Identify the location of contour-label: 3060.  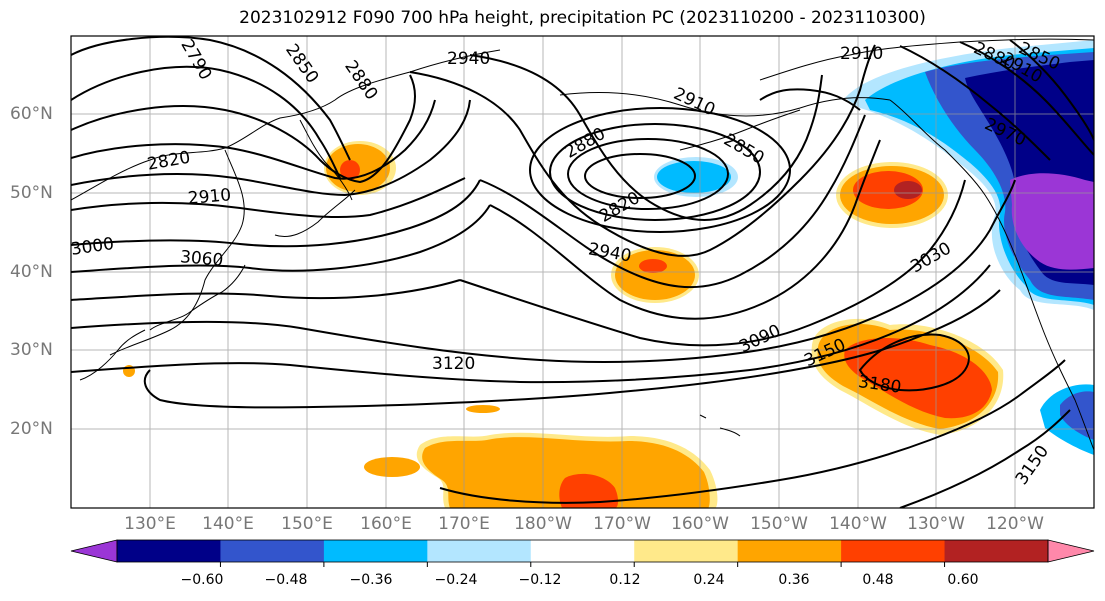
(201, 259).